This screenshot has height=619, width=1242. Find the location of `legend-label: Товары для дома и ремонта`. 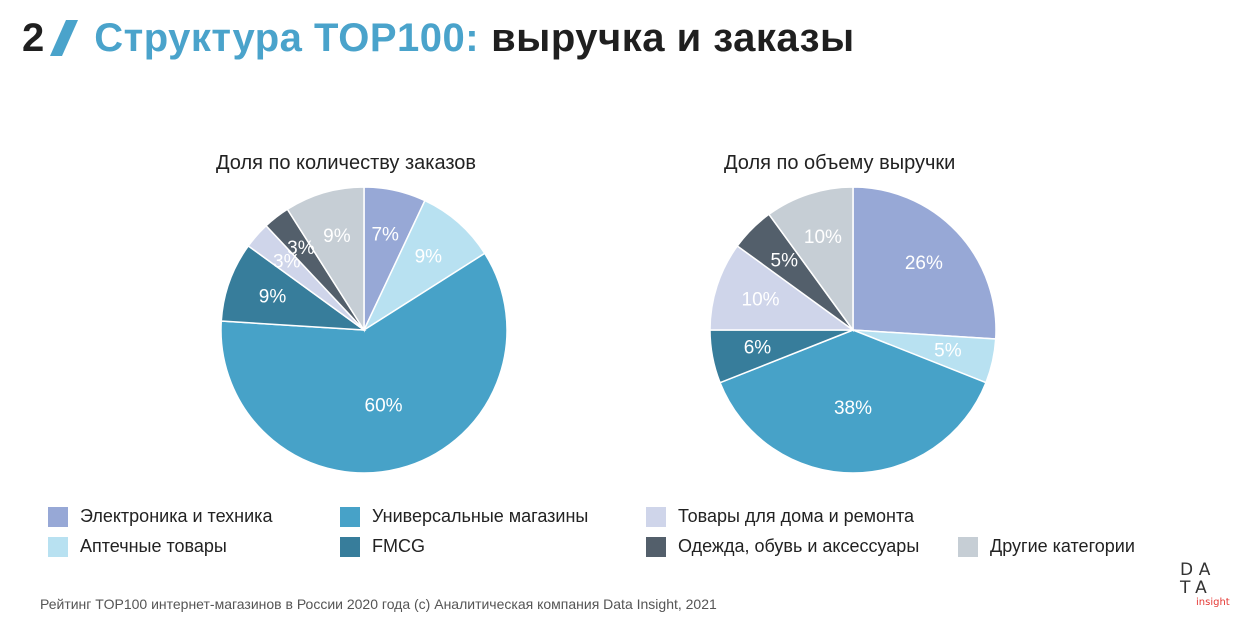

legend-label: Товары для дома и ремонта is located at coordinates (796, 516).